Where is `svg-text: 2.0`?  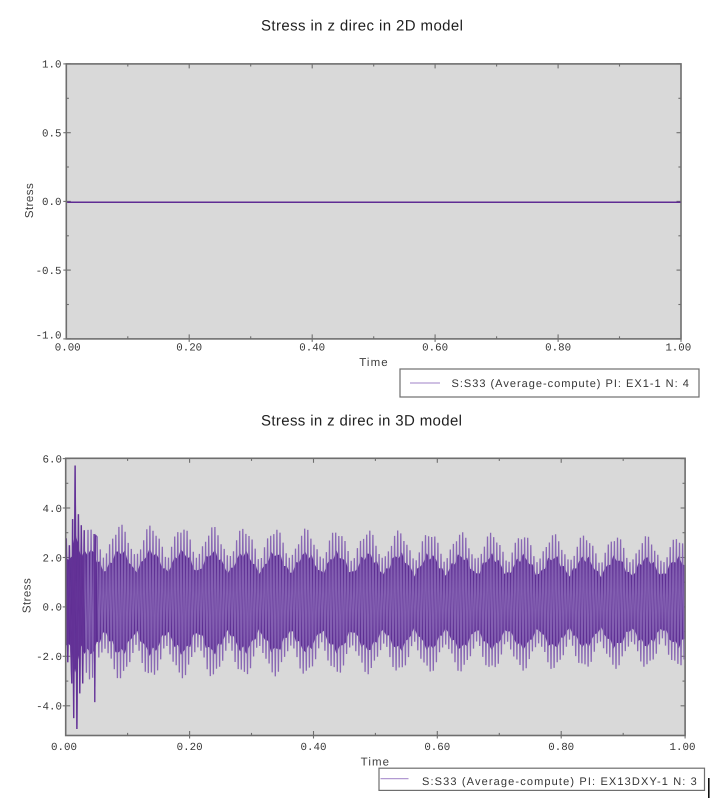 svg-text: 2.0 is located at coordinates (52, 559).